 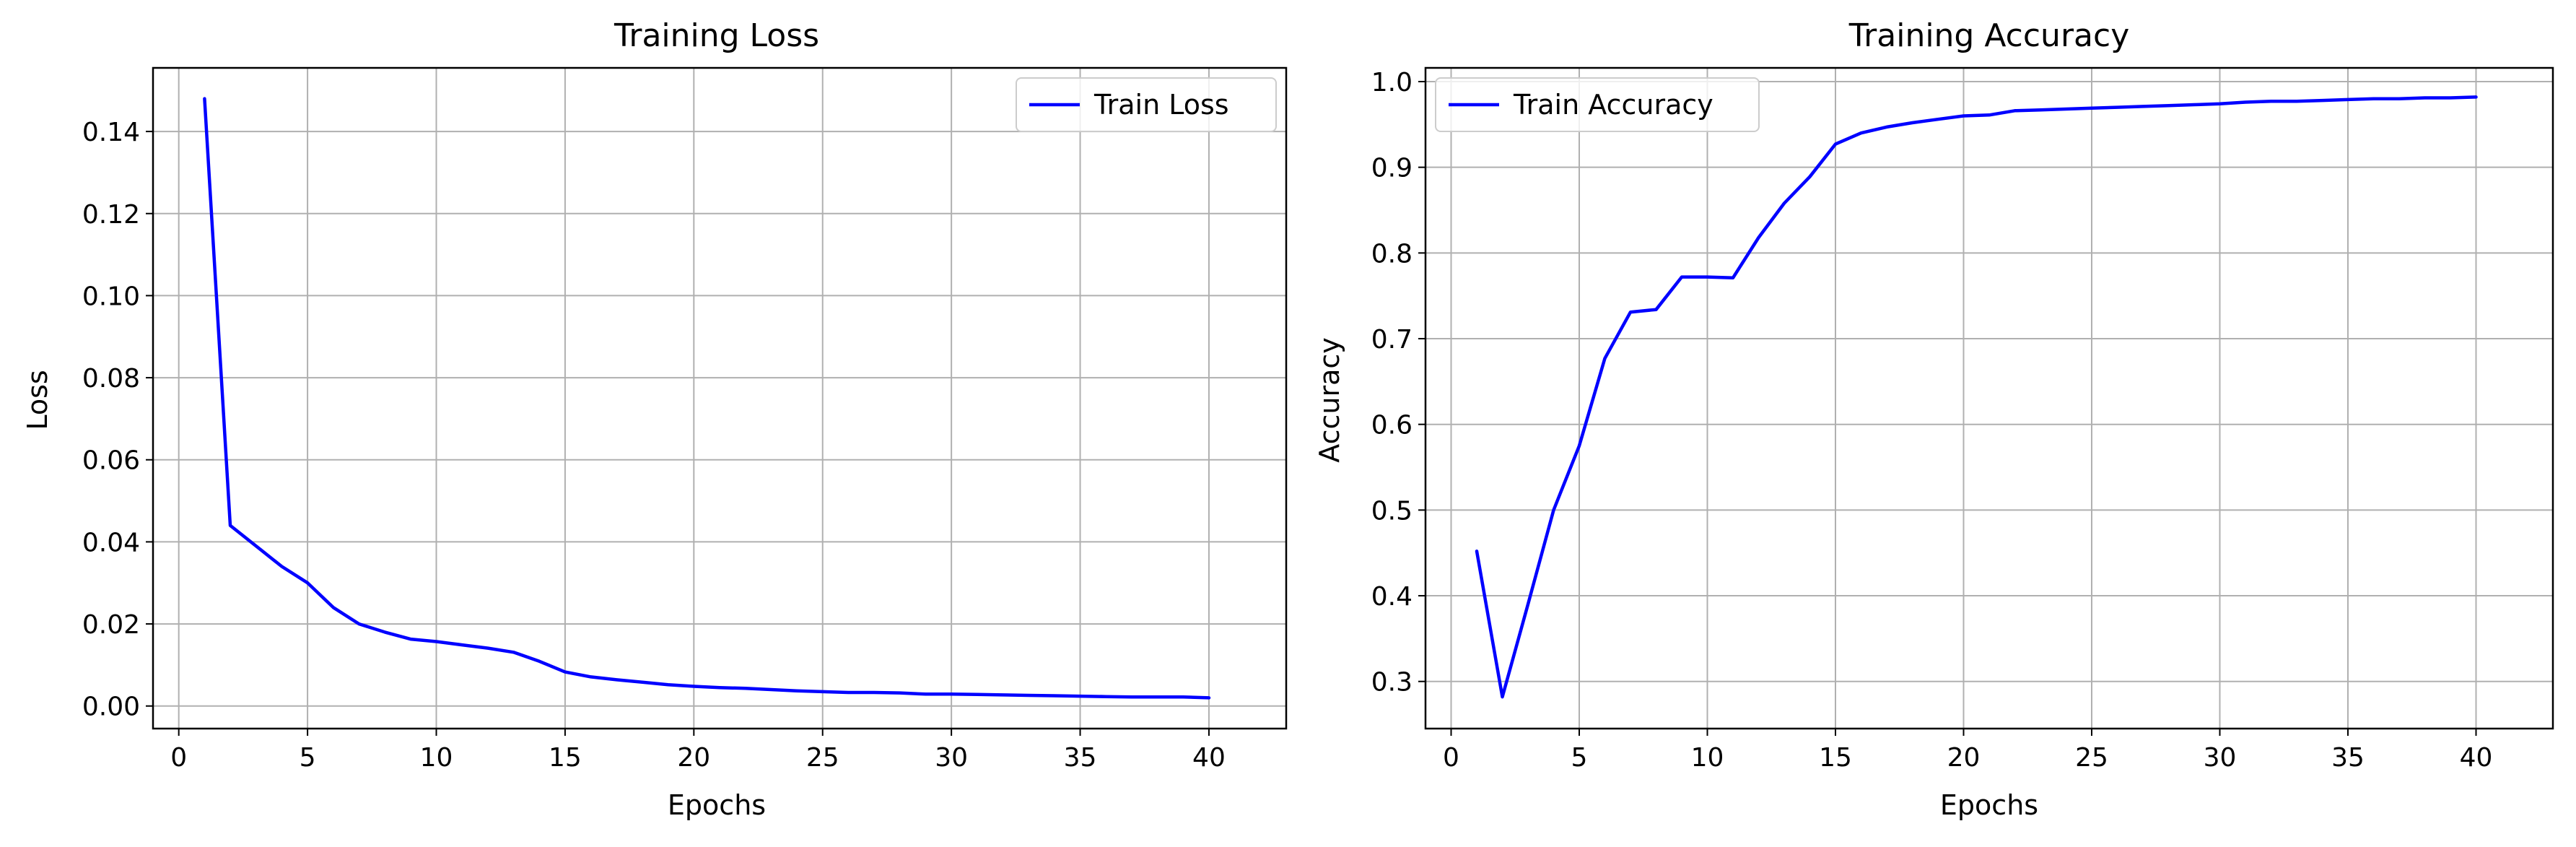 What do you see at coordinates (1988, 35) in the screenshot?
I see `accuracy-chart-title: Training Accuracy` at bounding box center [1988, 35].